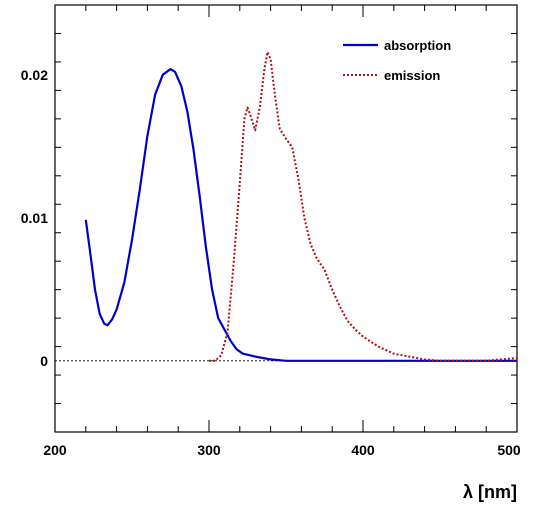 The height and width of the screenshot is (509, 540). I want to click on y-tick-label-0.01: 0.01, so click(34, 218).